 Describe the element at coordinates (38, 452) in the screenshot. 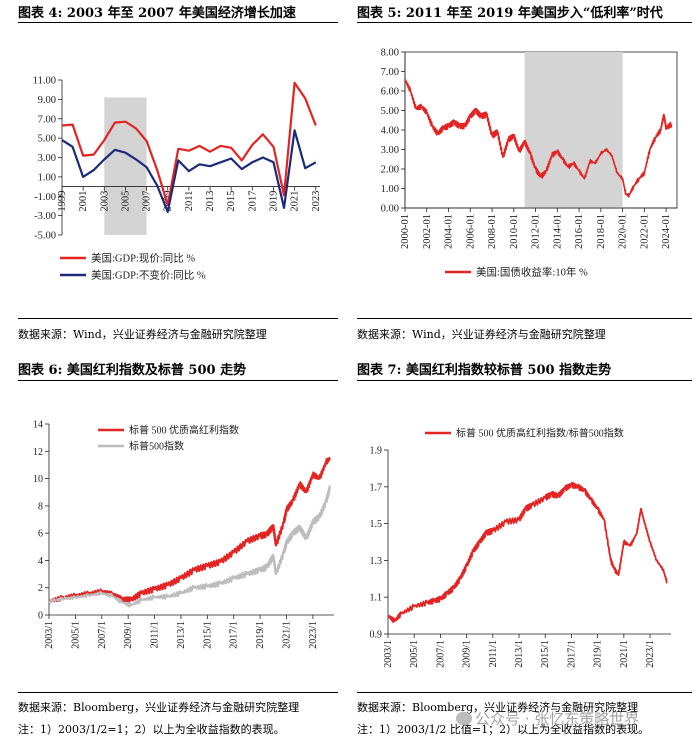

I see `y-tick-label: 12` at that location.